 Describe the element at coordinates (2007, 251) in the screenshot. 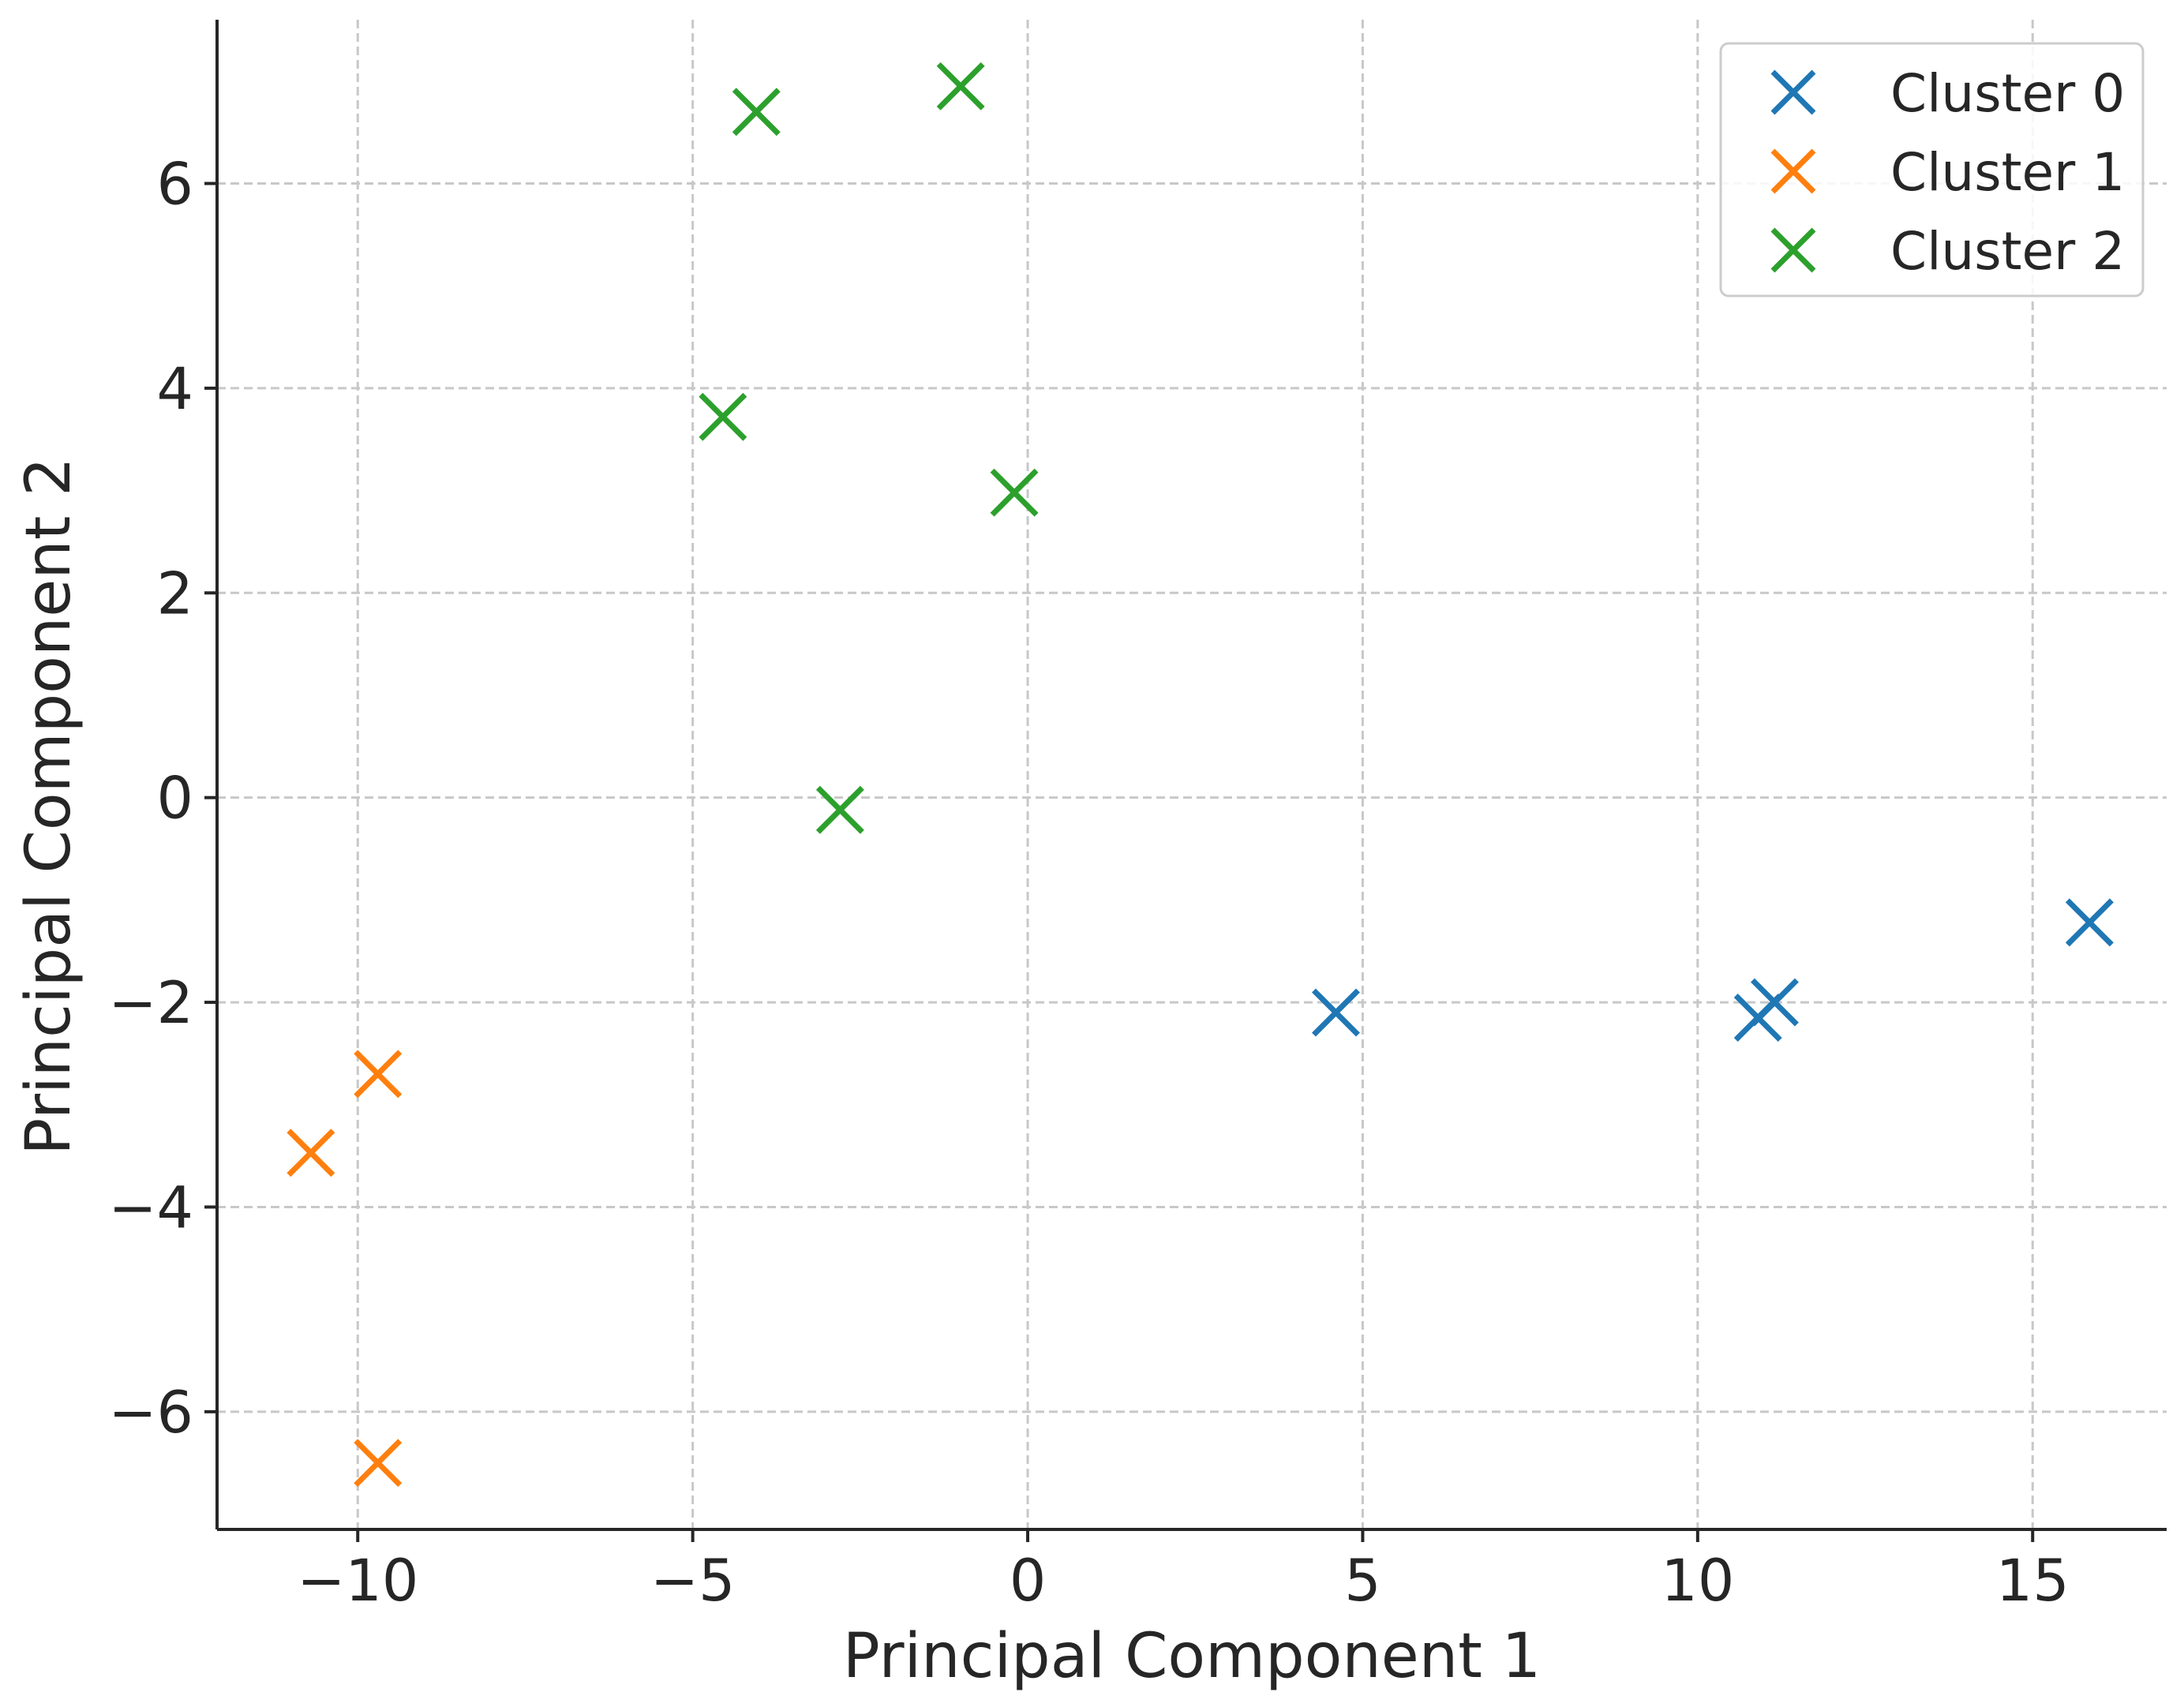

I see `legend-label-cluster-2: Cluster 2` at that location.